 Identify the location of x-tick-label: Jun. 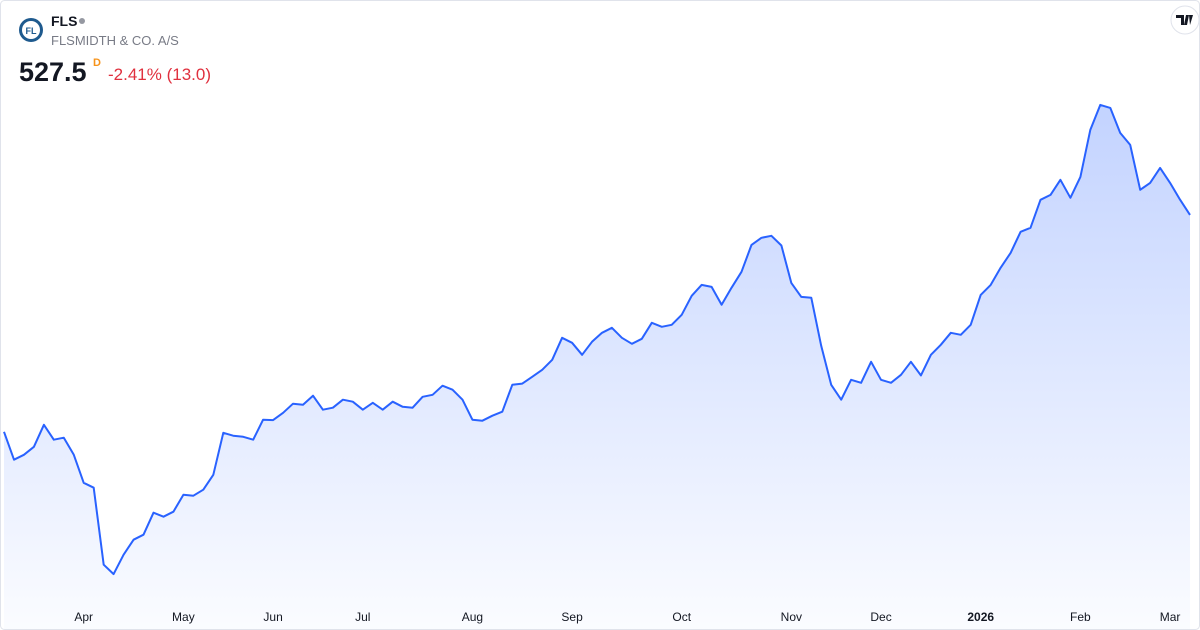
(272, 617).